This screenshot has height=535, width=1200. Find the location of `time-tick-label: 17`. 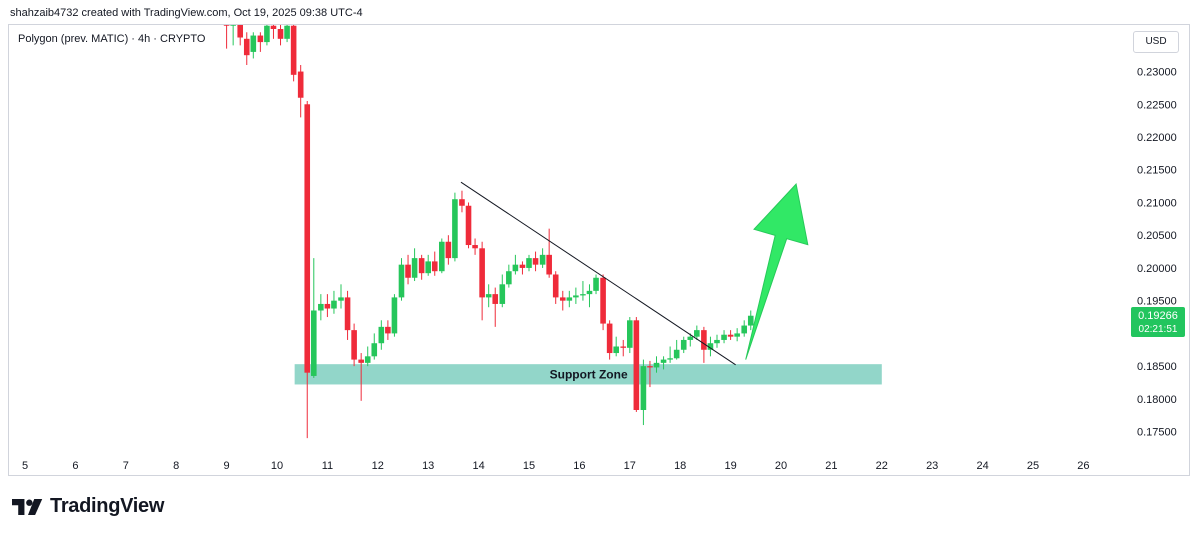

time-tick-label: 17 is located at coordinates (630, 466).